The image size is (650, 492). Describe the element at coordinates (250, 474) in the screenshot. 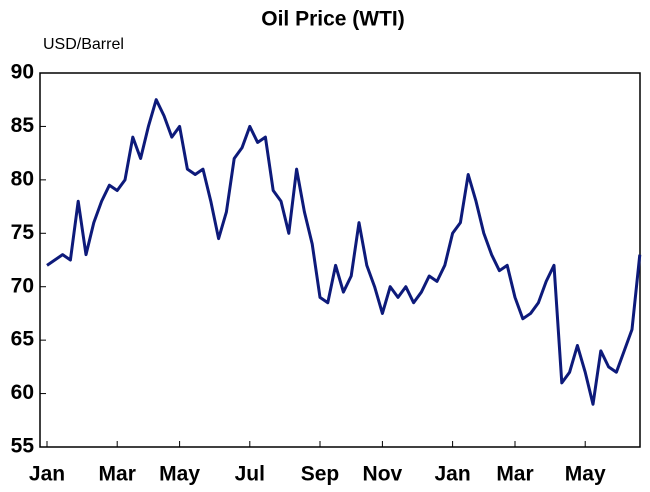

I see `x-tick-label: Jul` at that location.